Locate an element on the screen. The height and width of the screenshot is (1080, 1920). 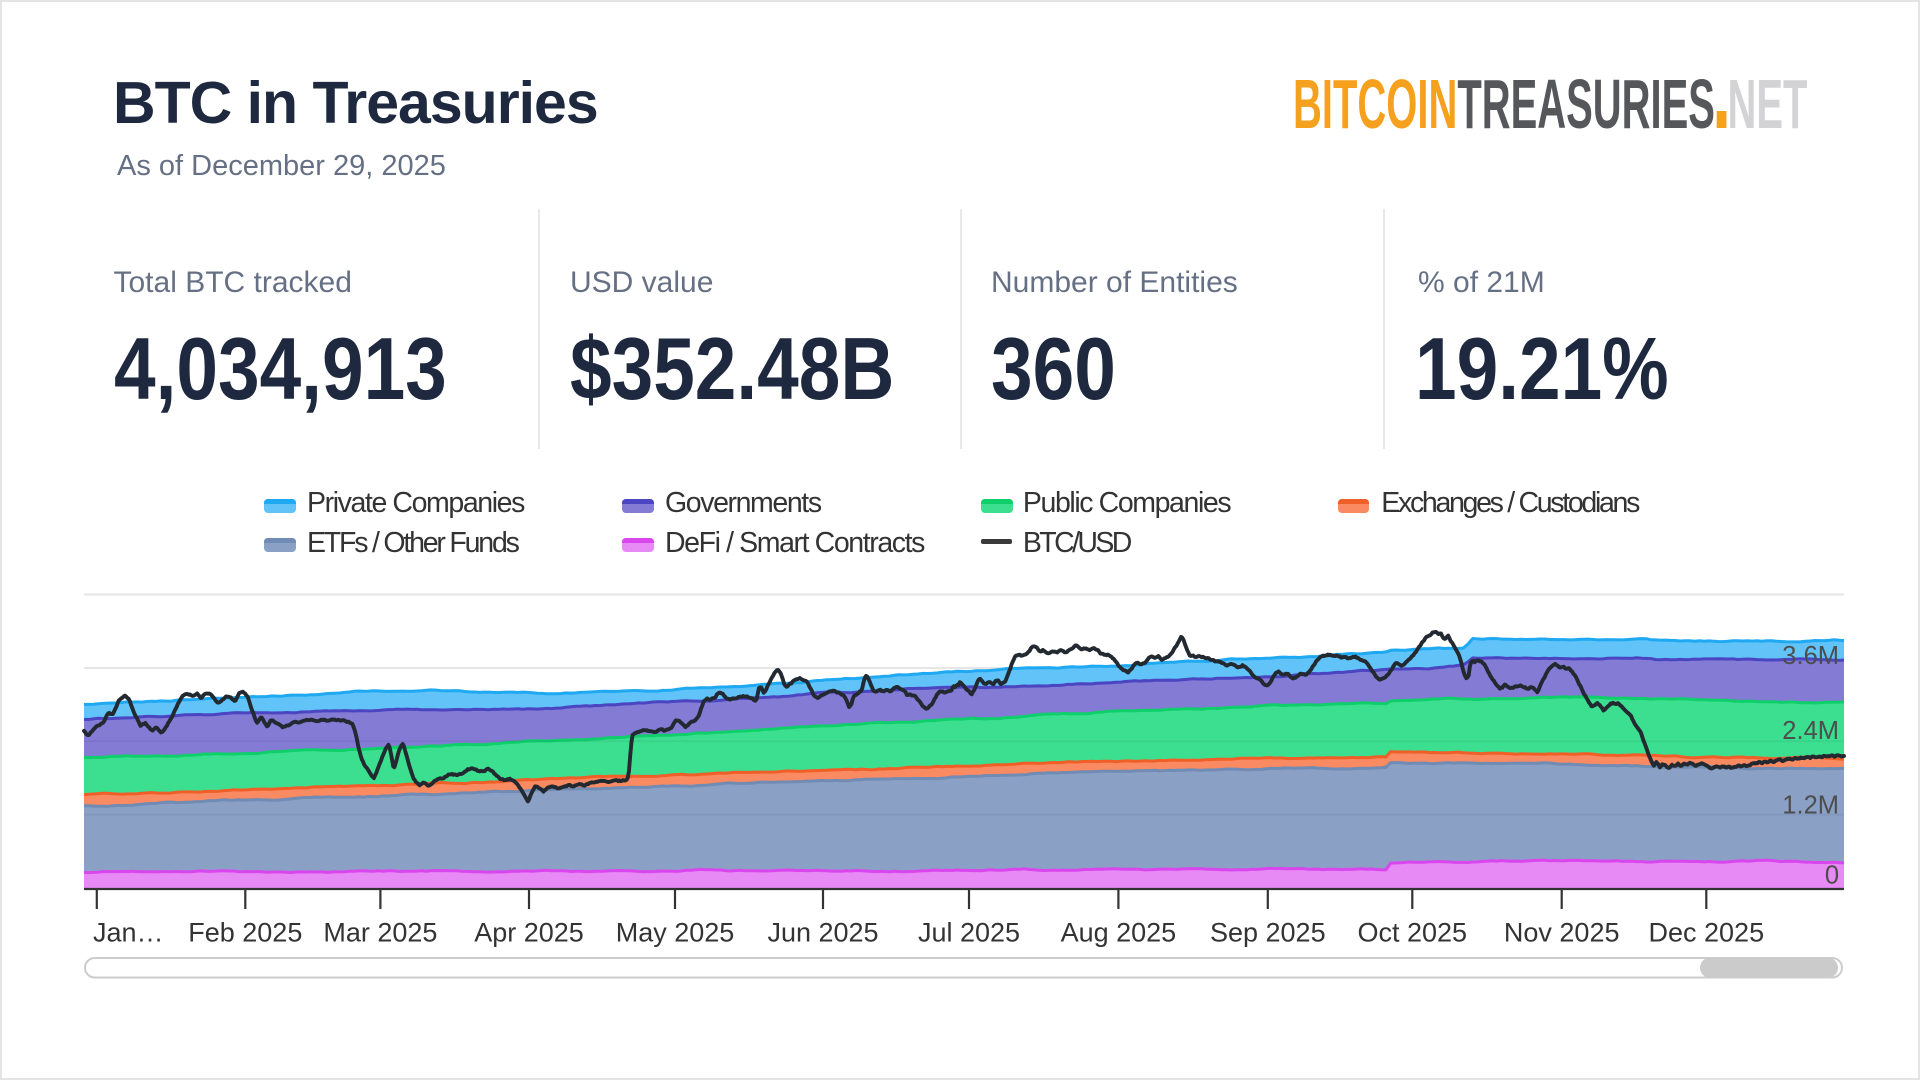
svg-text: 1.2M is located at coordinates (1810, 806).